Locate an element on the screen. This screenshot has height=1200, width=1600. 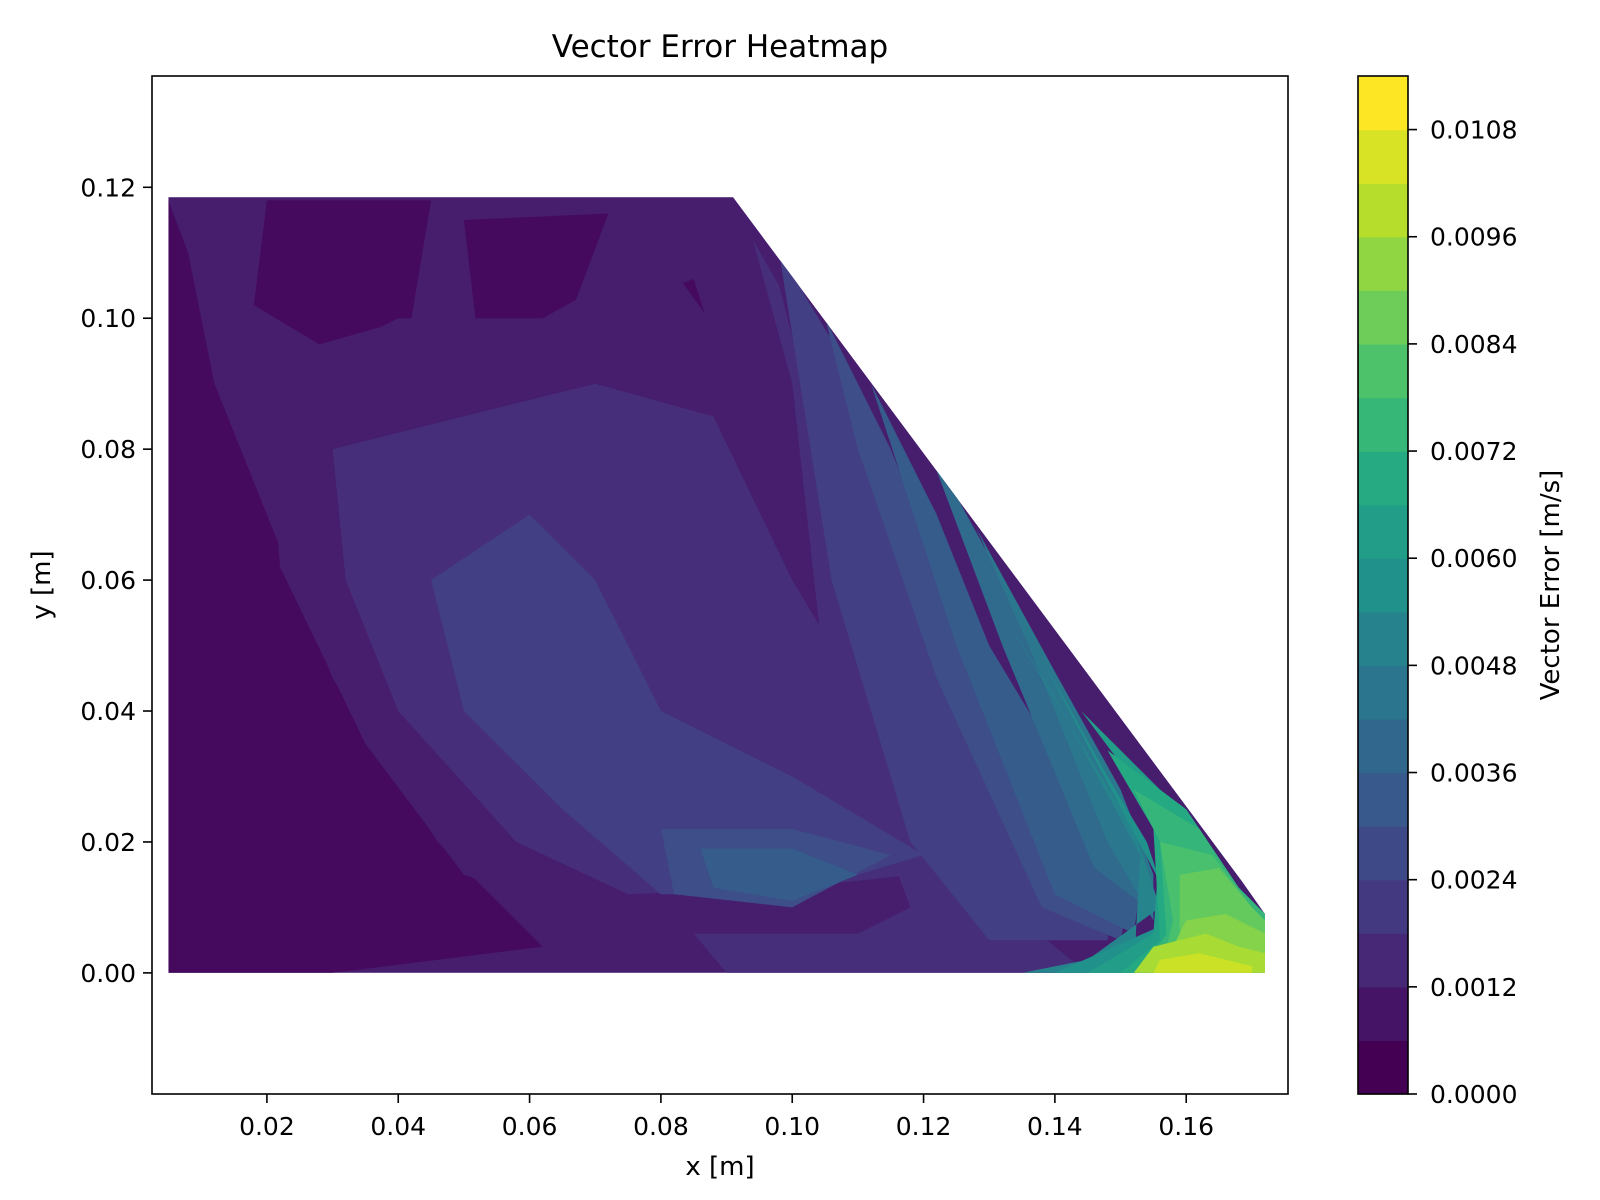
colorbar-tick-label: 0.0000 is located at coordinates (1473, 1094).